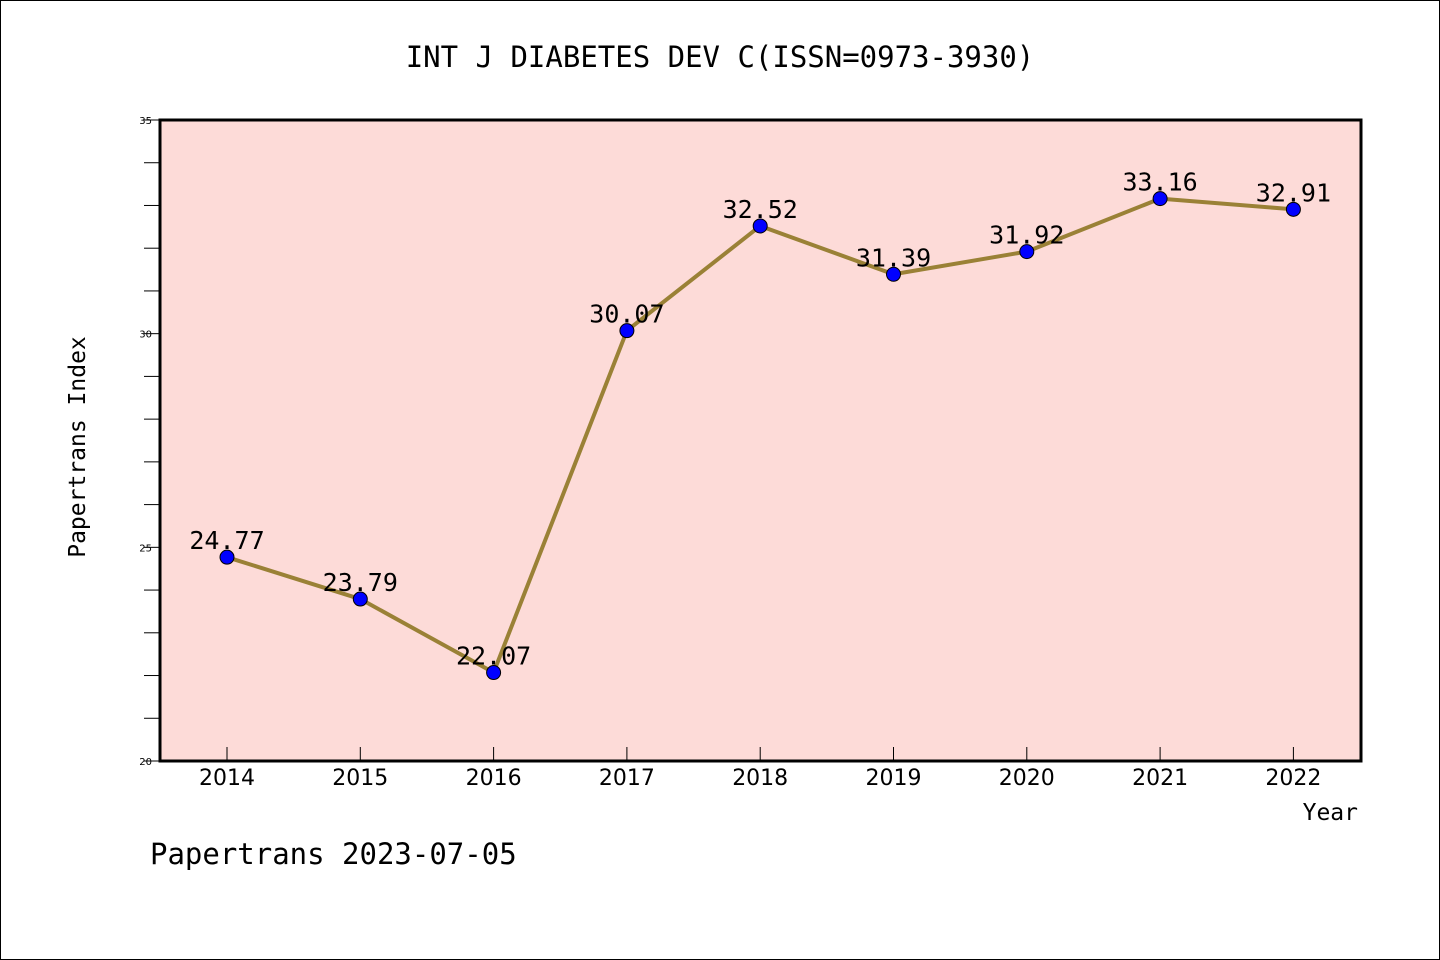 The image size is (1440, 960). I want to click on data-label: 24.77, so click(226, 540).